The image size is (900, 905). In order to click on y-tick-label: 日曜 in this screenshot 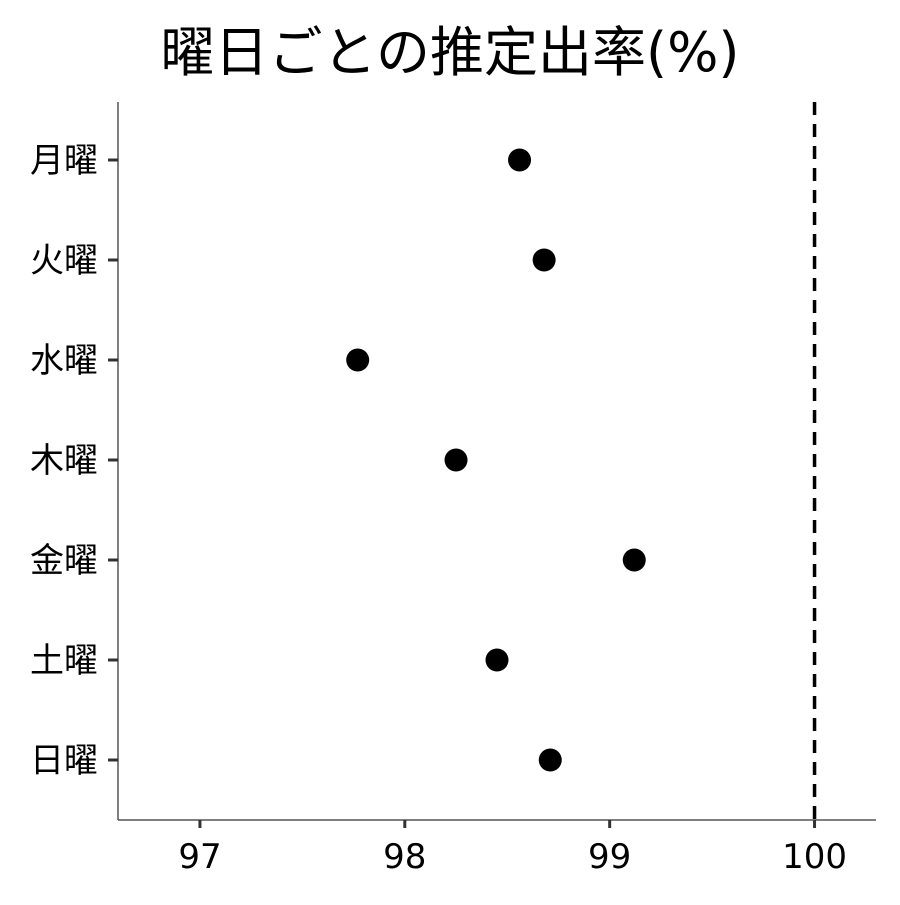, I will do `click(64, 761)`.